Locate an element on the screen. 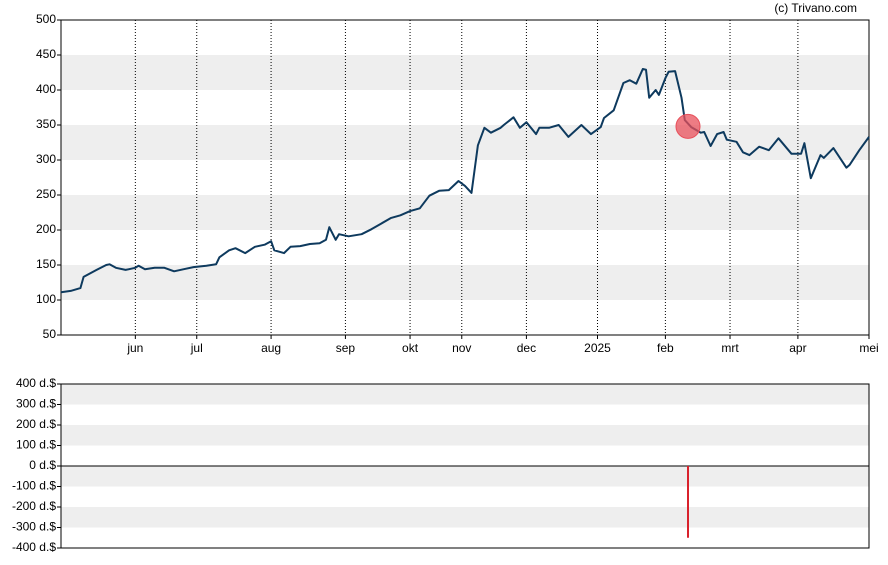 The width and height of the screenshot is (888, 565). x-tick-label: nov is located at coordinates (461, 348).